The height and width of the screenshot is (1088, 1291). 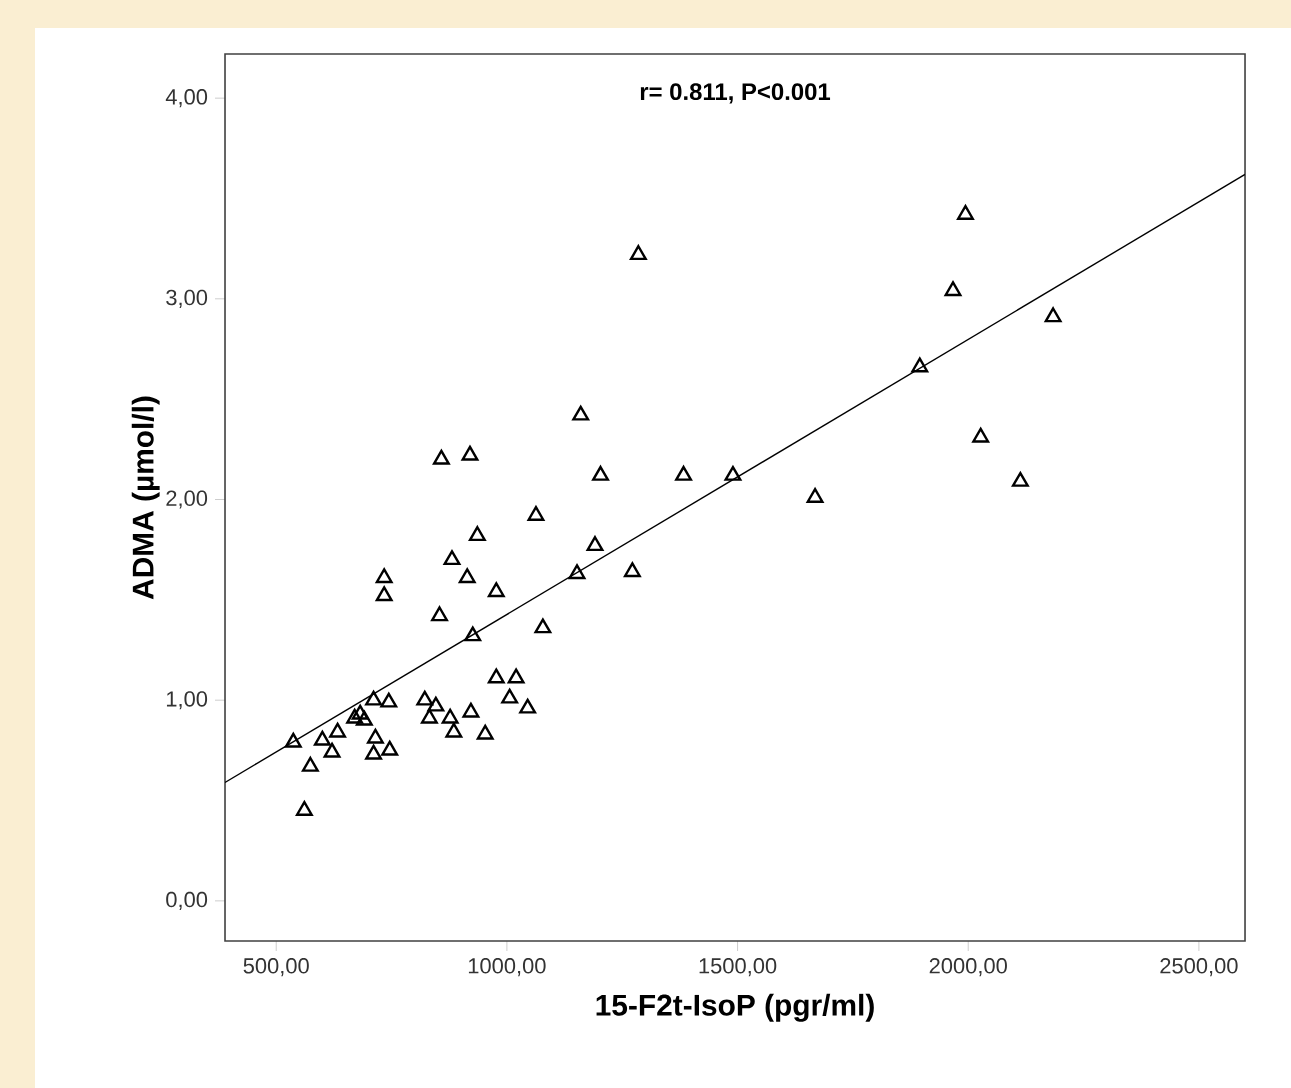 I want to click on annotation: r= 0.811, P<0.001, so click(x=735, y=93).